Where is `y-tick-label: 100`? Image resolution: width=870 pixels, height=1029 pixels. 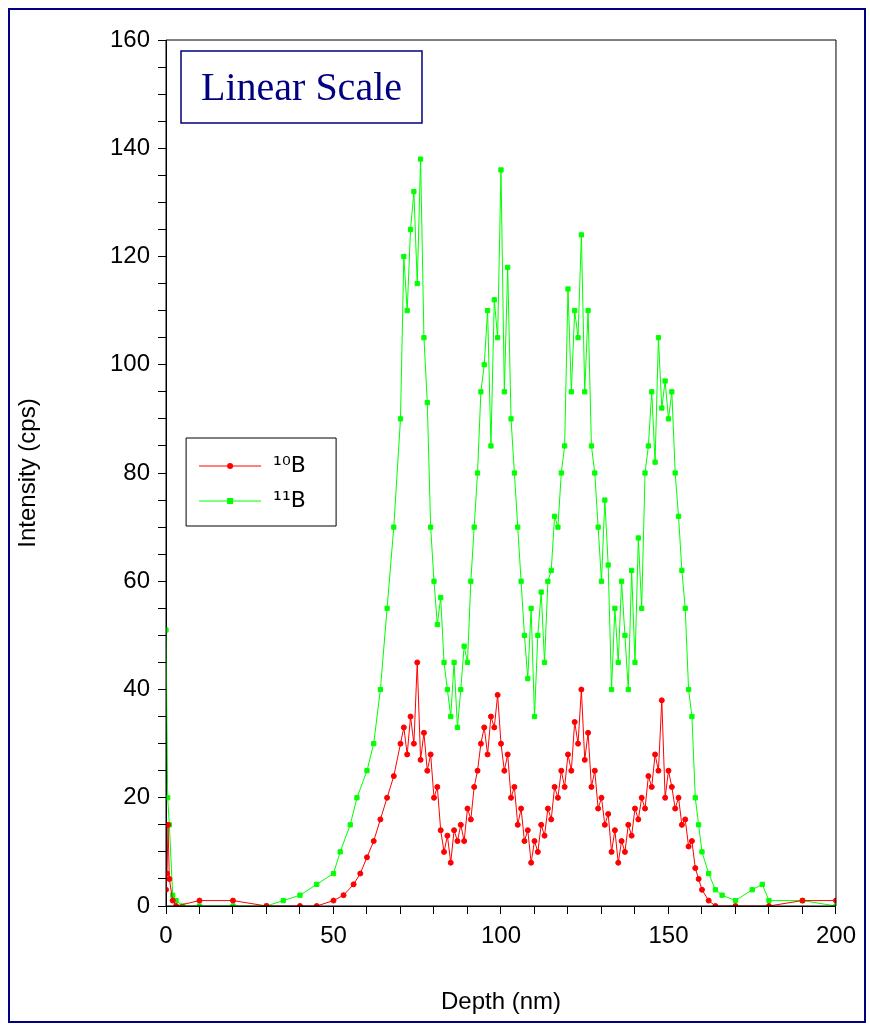 y-tick-label: 100 is located at coordinates (129, 363).